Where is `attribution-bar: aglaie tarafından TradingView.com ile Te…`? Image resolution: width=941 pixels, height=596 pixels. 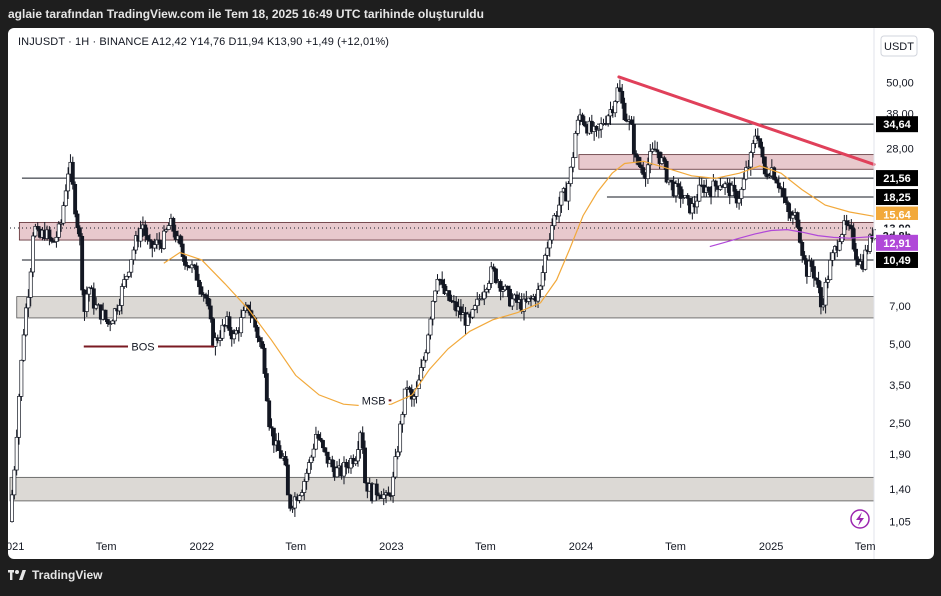 attribution-bar: aglaie tarafından TradingView.com ile Te… is located at coordinates (470, 14).